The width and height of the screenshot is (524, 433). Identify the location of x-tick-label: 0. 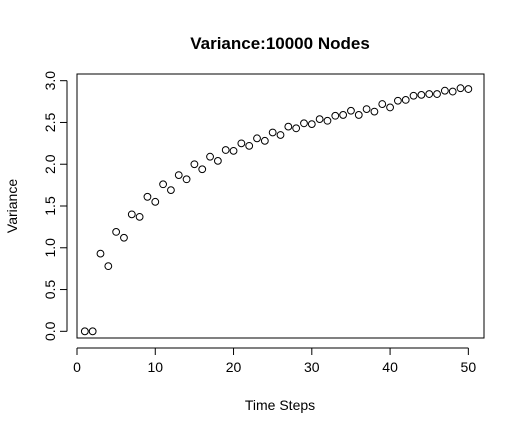
(77, 367).